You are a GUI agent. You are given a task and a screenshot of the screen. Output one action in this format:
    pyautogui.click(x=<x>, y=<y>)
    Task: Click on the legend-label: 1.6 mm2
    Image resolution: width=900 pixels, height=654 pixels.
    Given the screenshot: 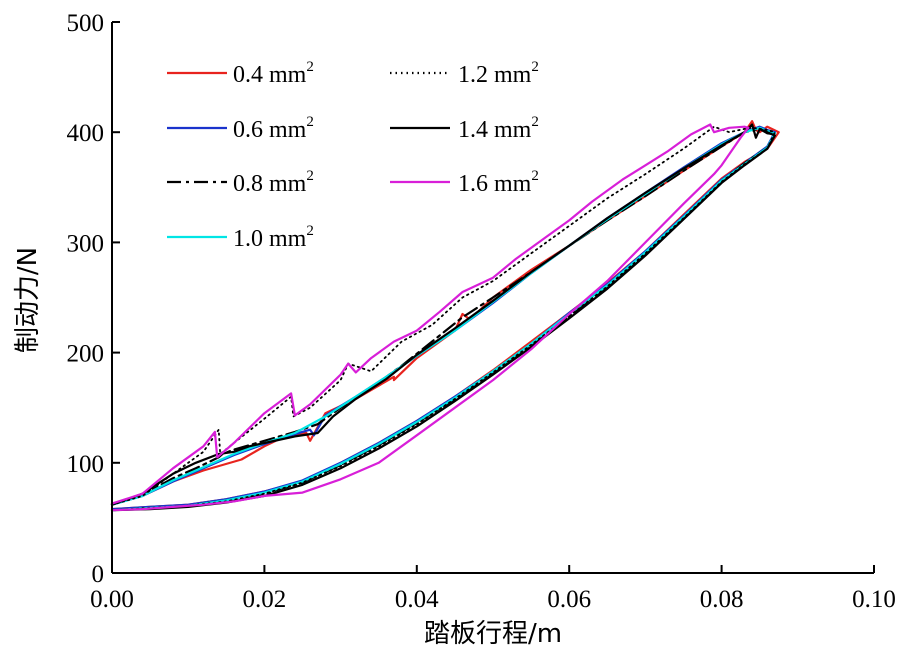 What is the action you would take?
    pyautogui.click(x=498, y=182)
    